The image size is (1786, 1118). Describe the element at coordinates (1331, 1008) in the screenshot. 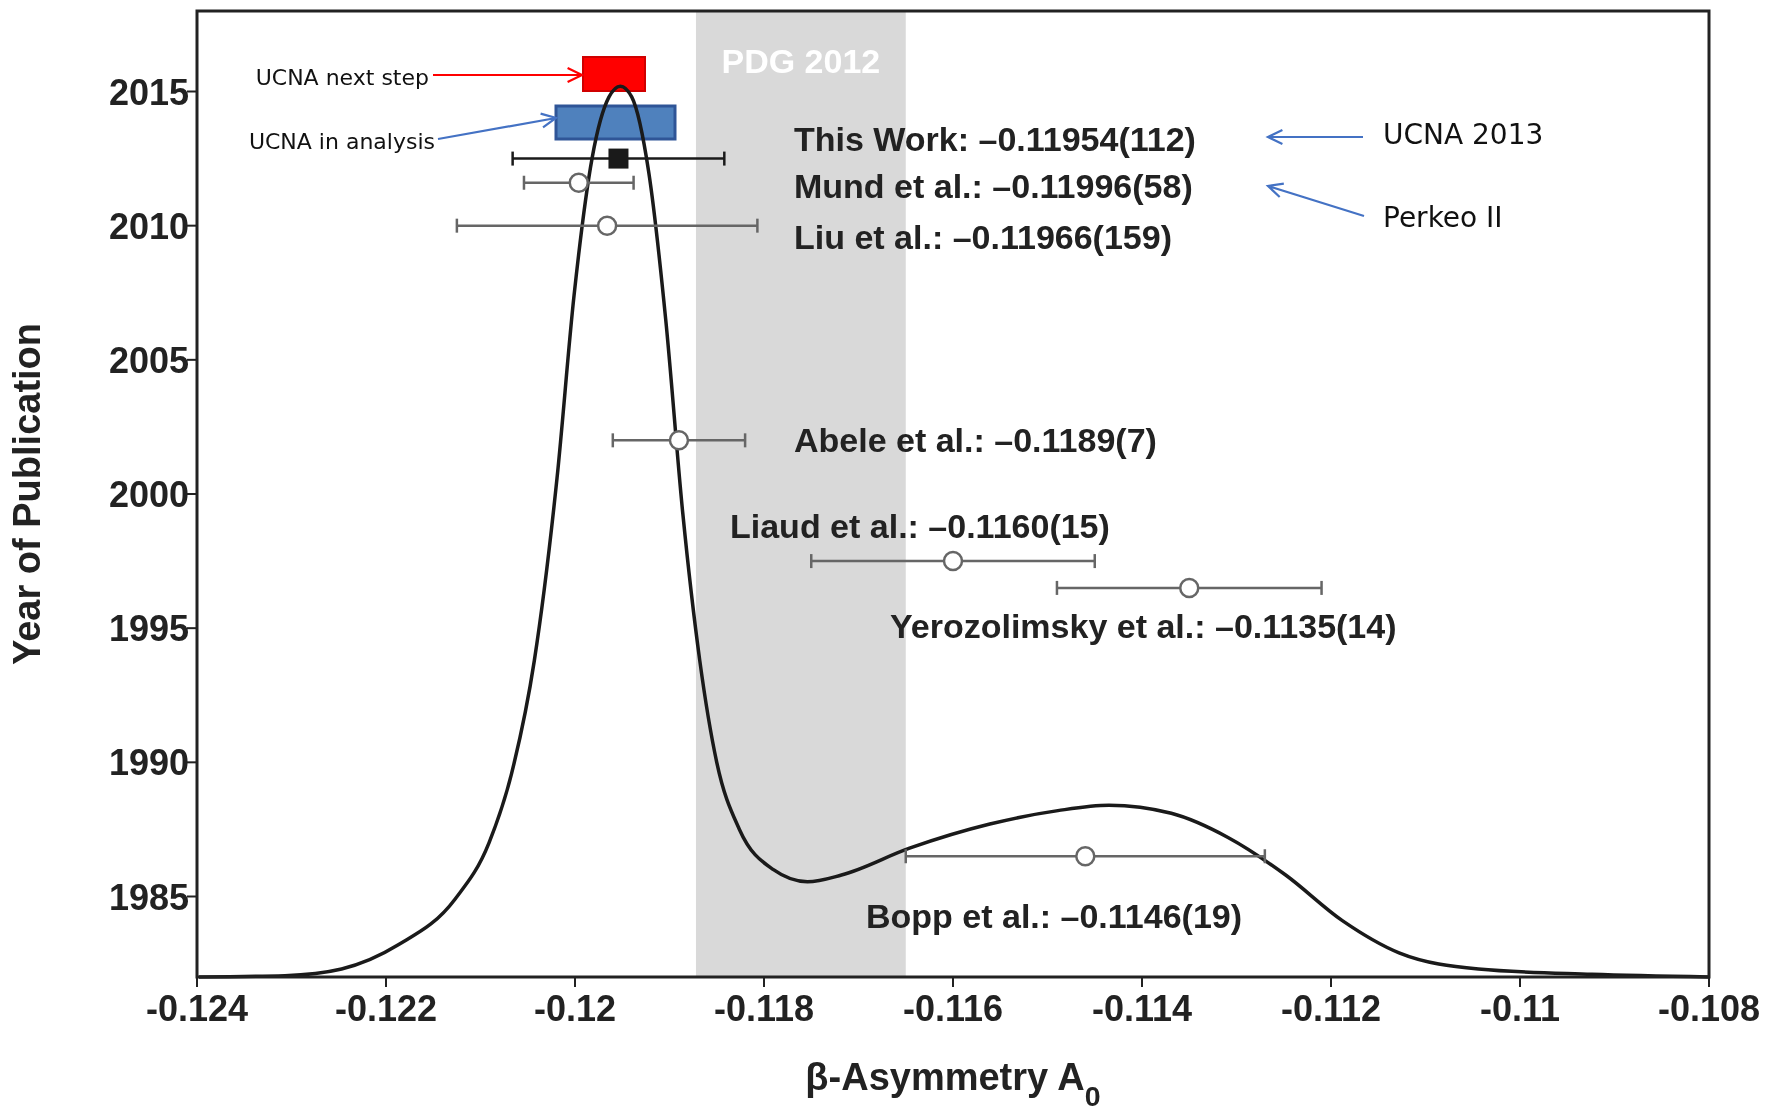

I see `x-tick-label: -0.112` at that location.